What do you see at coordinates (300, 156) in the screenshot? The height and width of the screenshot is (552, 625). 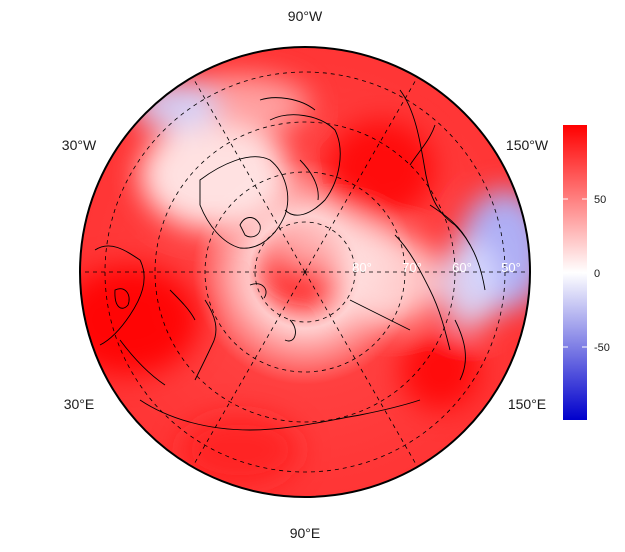 I see `coast-arctic-canada` at bounding box center [300, 156].